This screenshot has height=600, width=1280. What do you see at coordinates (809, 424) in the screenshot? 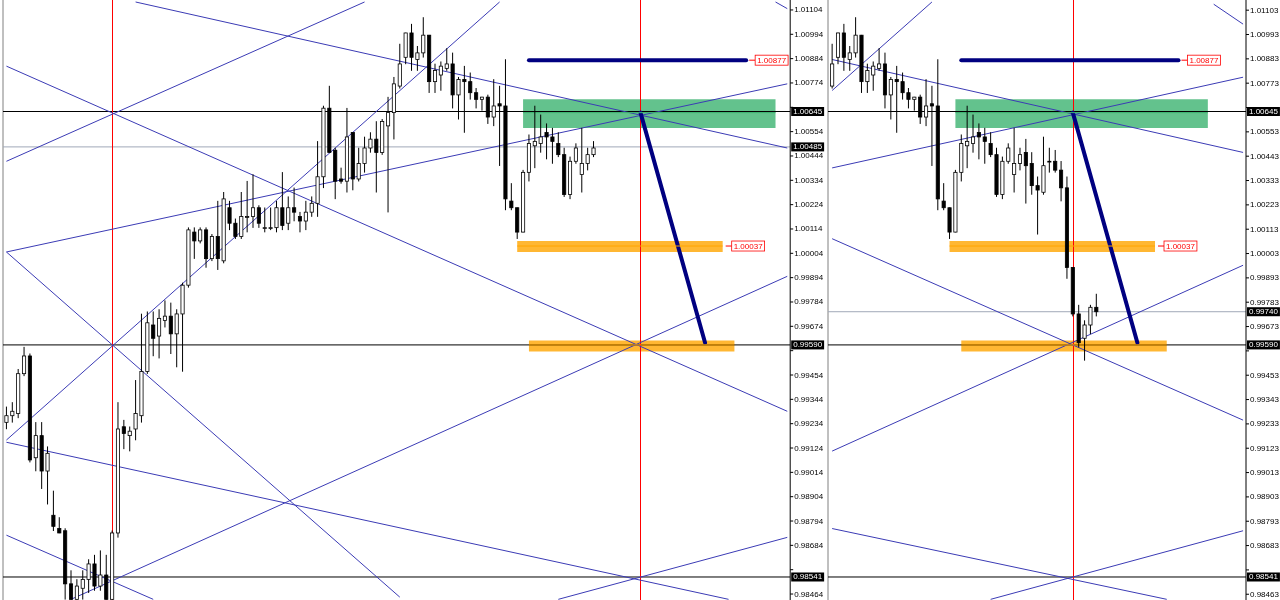
I see `y-tick-label: 0.99234` at bounding box center [809, 424].